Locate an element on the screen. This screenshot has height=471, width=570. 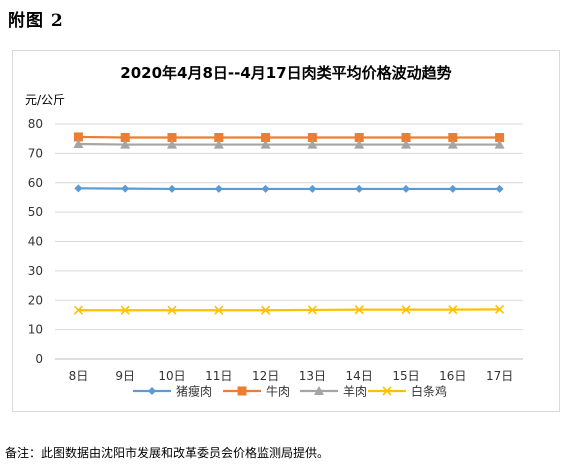
chart-title: 2020年4月8日--4月17日肉类平均价格波动趋势 is located at coordinates (285, 73).